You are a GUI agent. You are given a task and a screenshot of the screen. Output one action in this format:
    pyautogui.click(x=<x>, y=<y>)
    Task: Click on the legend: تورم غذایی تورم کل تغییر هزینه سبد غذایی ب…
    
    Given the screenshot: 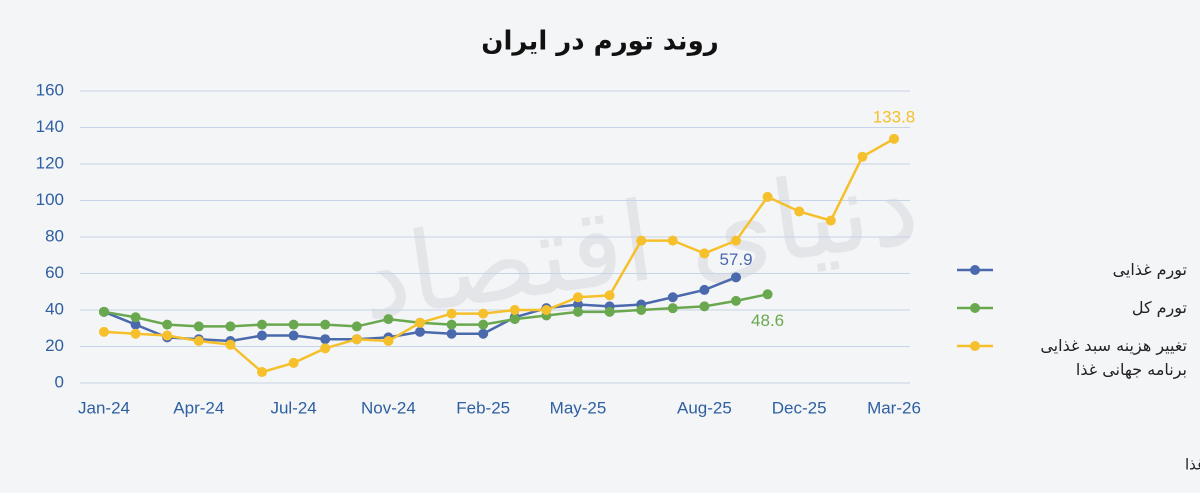 What is the action you would take?
    pyautogui.click(x=1071, y=327)
    